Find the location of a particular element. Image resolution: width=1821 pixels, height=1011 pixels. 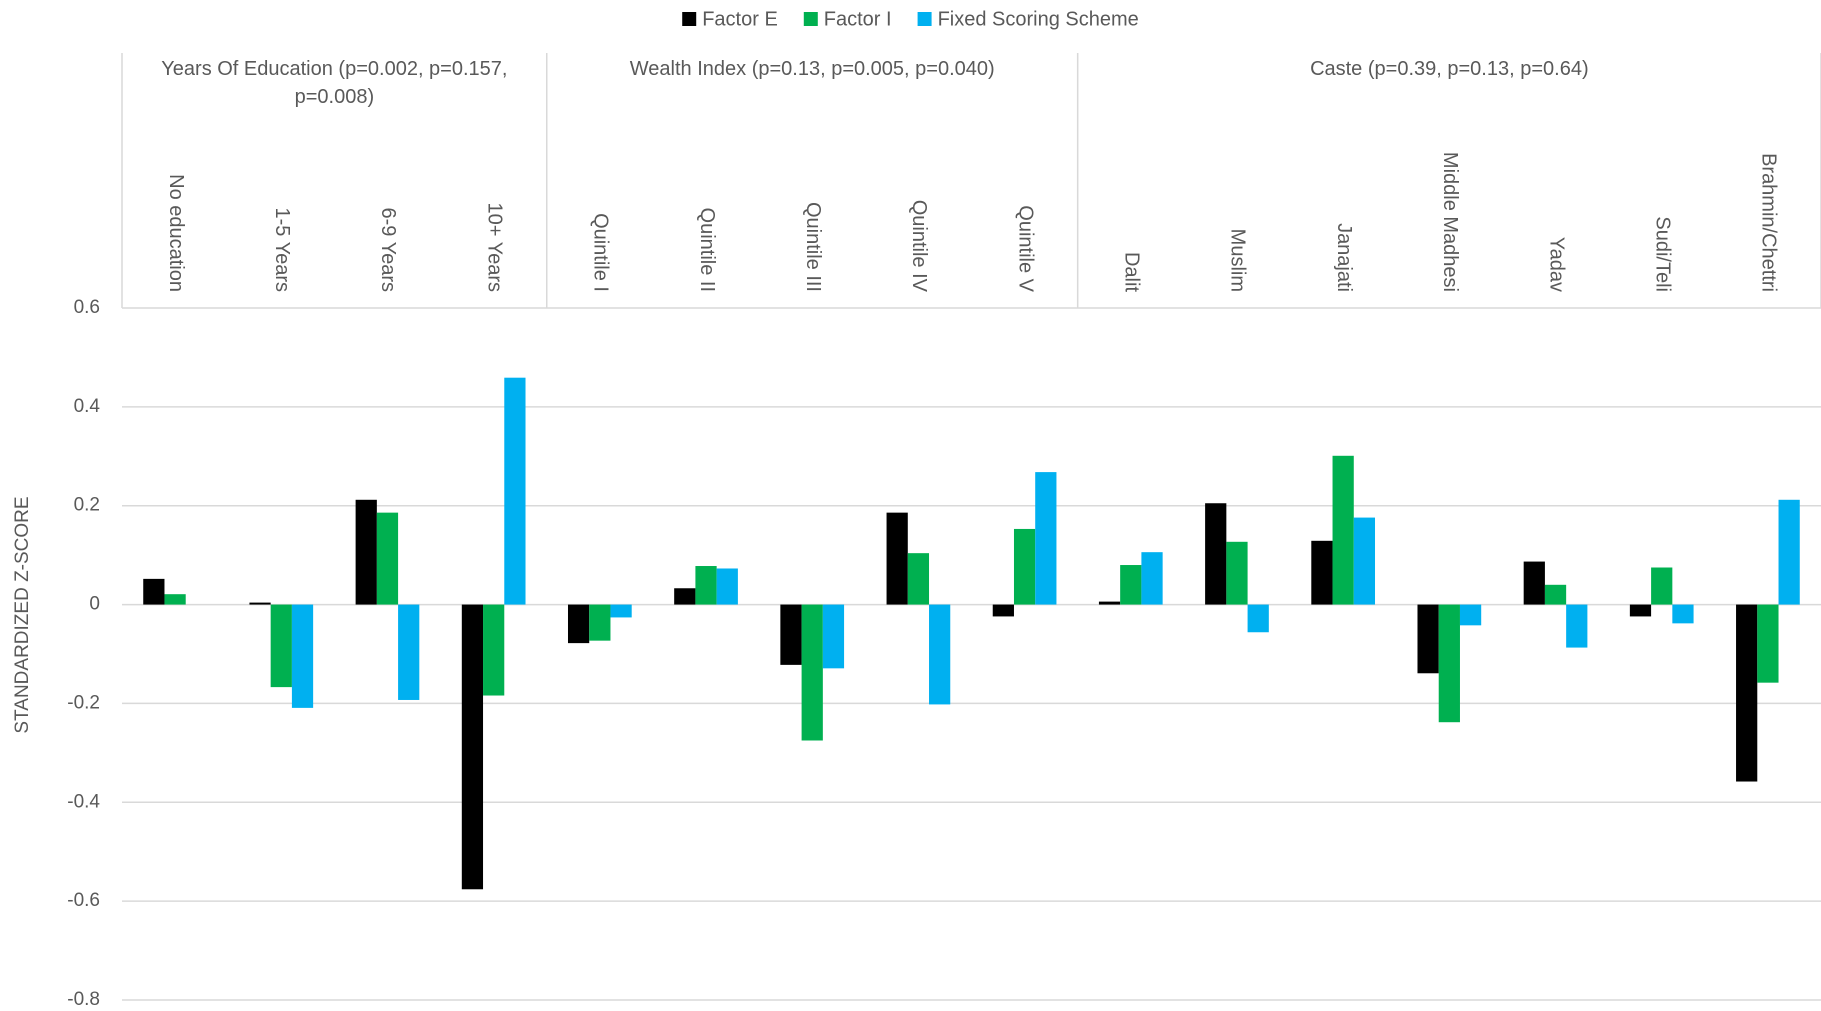

x-tick-label: 10+ Years is located at coordinates (494, 247).